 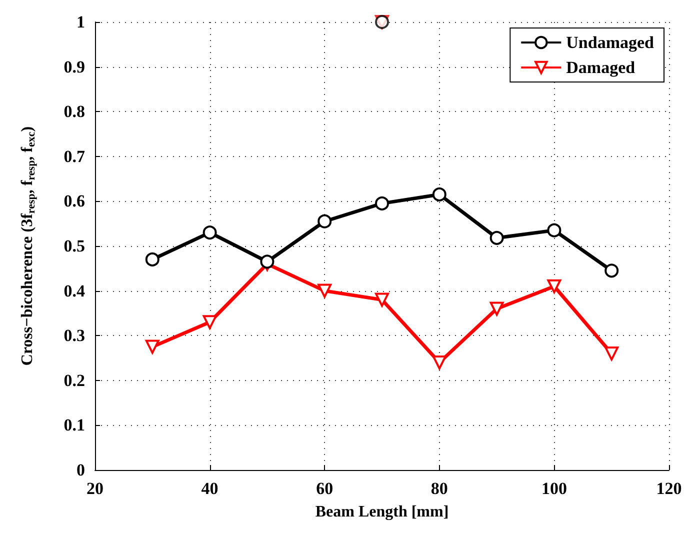 What do you see at coordinates (74, 380) in the screenshot?
I see `y-tick-label: 0.2` at bounding box center [74, 380].